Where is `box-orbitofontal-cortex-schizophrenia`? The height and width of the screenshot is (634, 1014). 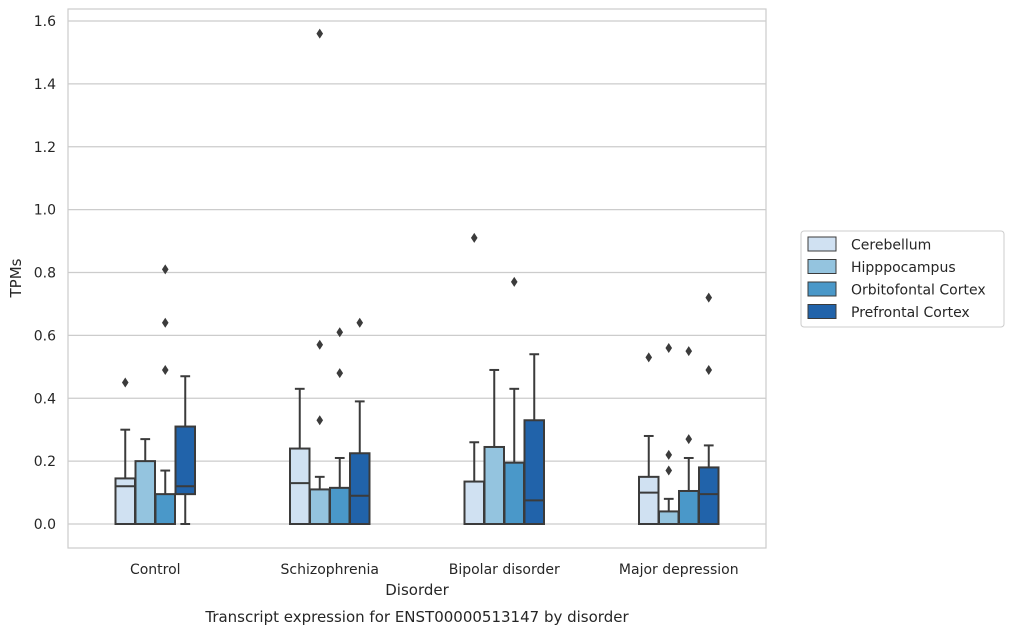 box-orbitofontal-cortex-schizophrenia is located at coordinates (340, 426).